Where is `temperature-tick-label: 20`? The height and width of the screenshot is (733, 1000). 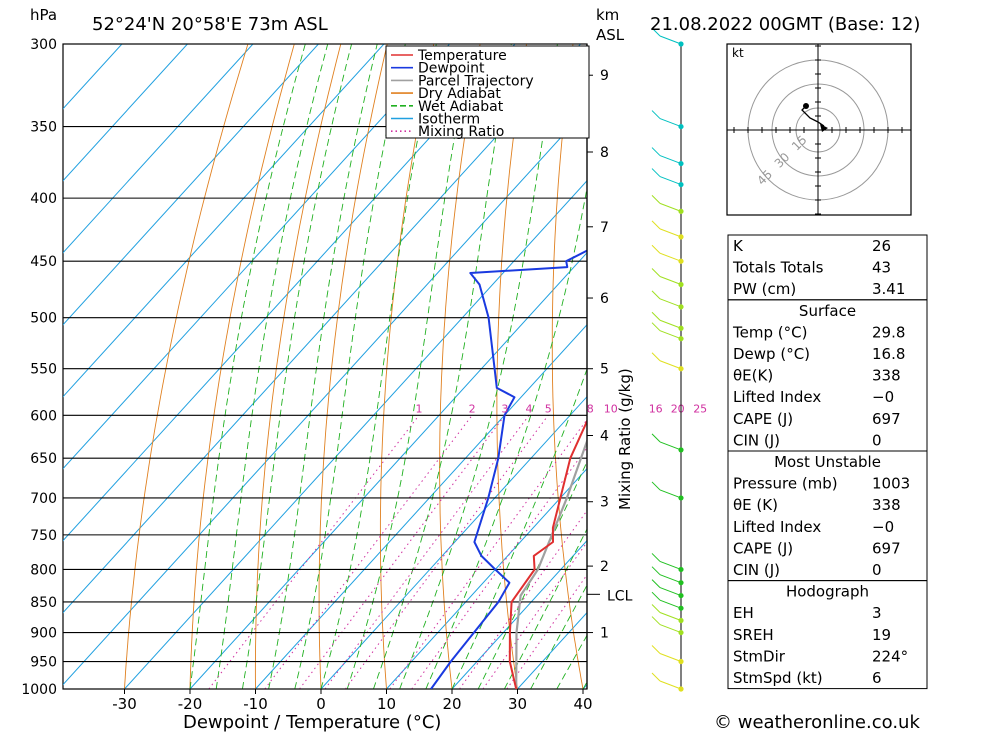
temperature-tick-label: 20 is located at coordinates (451, 704).